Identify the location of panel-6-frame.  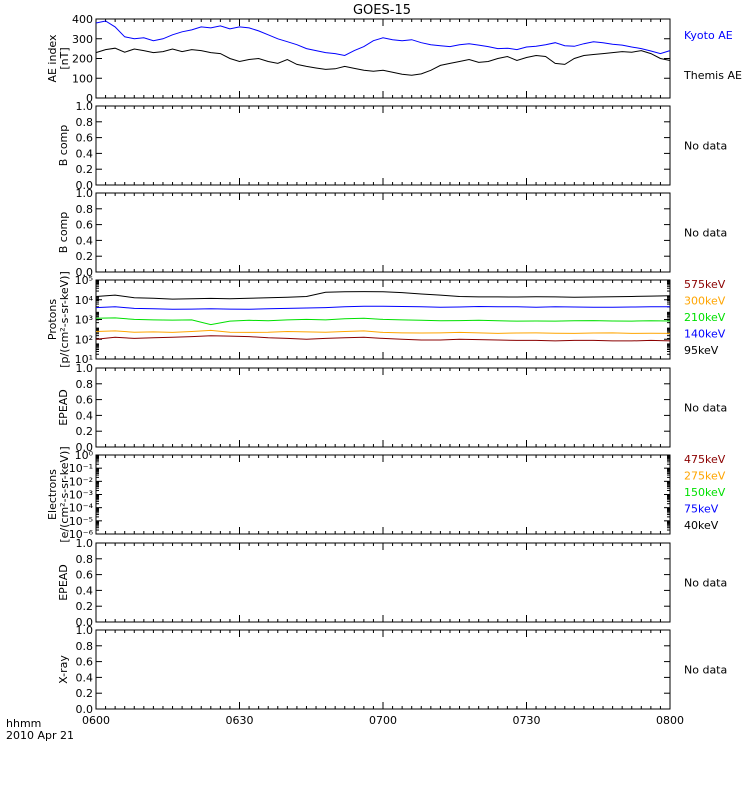
(383, 494).